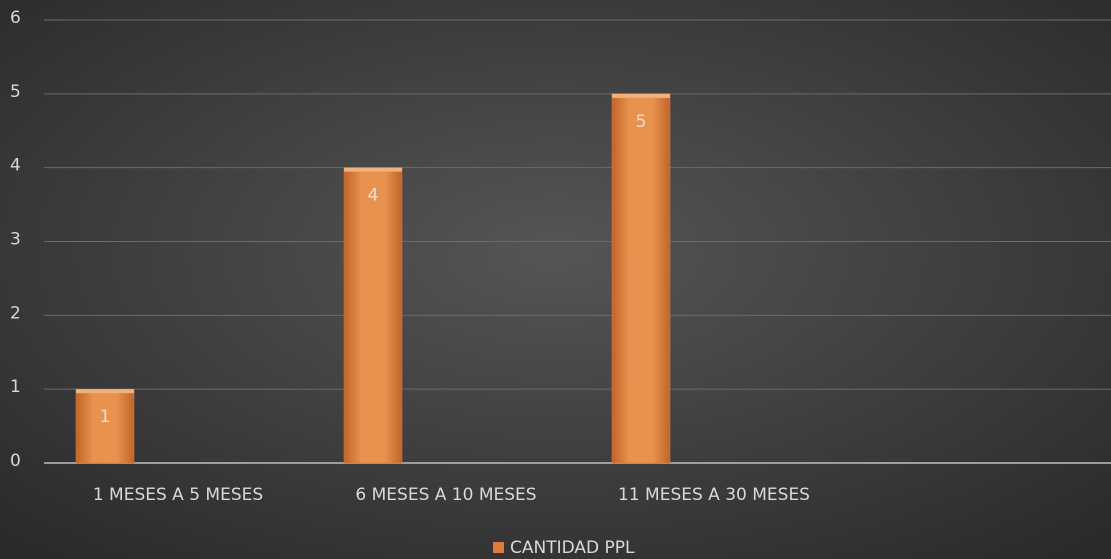 The width and height of the screenshot is (1111, 559). What do you see at coordinates (373, 196) in the screenshot?
I see `data-label: 4` at bounding box center [373, 196].